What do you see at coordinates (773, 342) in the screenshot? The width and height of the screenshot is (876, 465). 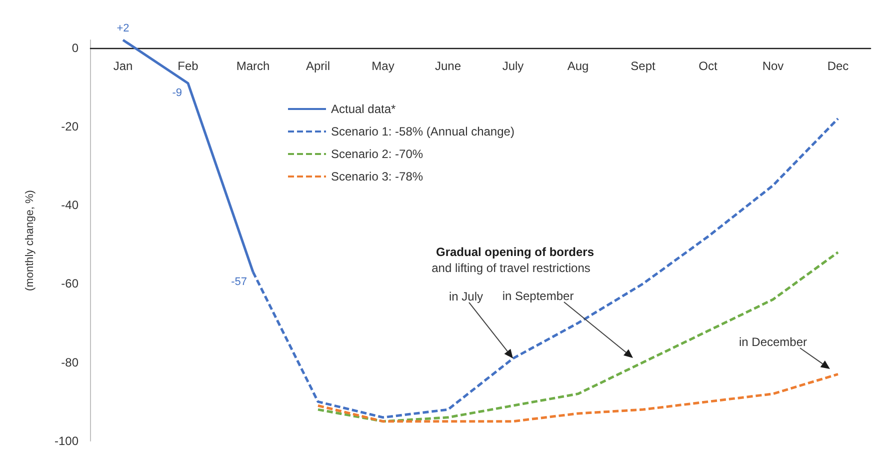 I see `annotation: in December` at bounding box center [773, 342].